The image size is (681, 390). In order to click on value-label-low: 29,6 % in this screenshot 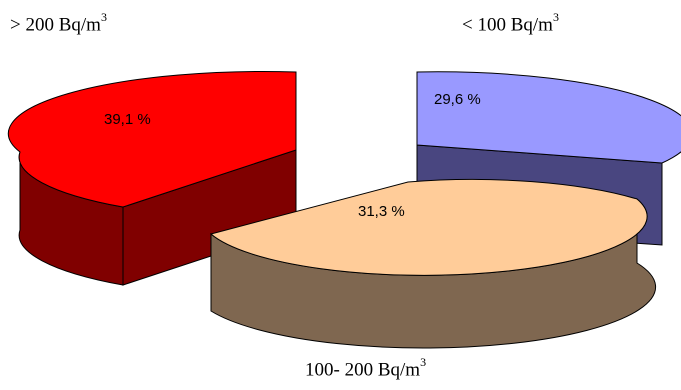, I will do `click(457, 99)`.